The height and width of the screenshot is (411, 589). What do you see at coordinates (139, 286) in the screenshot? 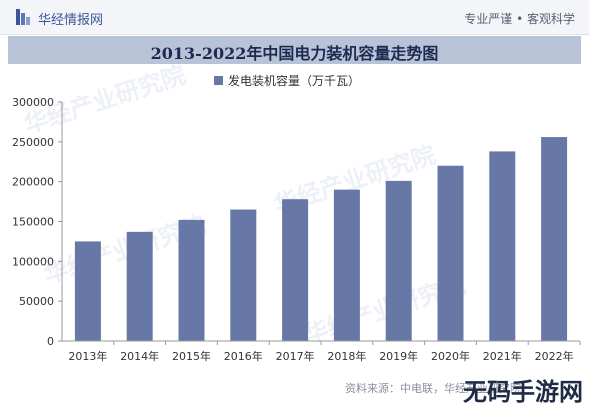
I see `bar-2014年` at bounding box center [139, 286].